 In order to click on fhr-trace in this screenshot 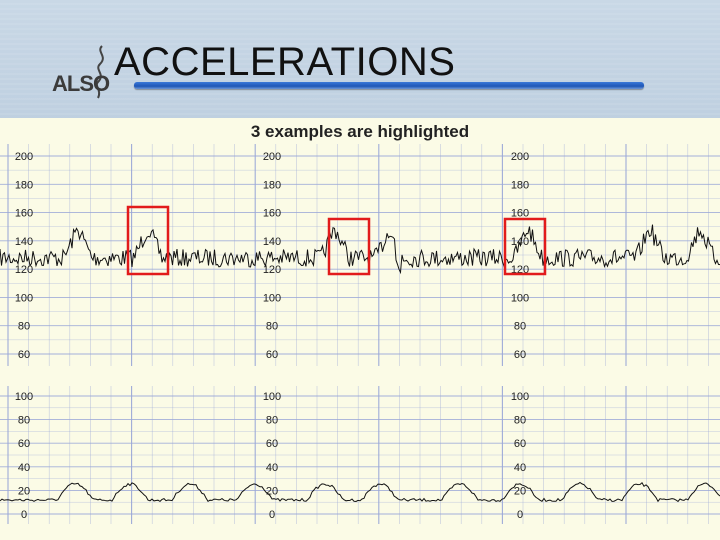, I will do `click(360, 249)`.